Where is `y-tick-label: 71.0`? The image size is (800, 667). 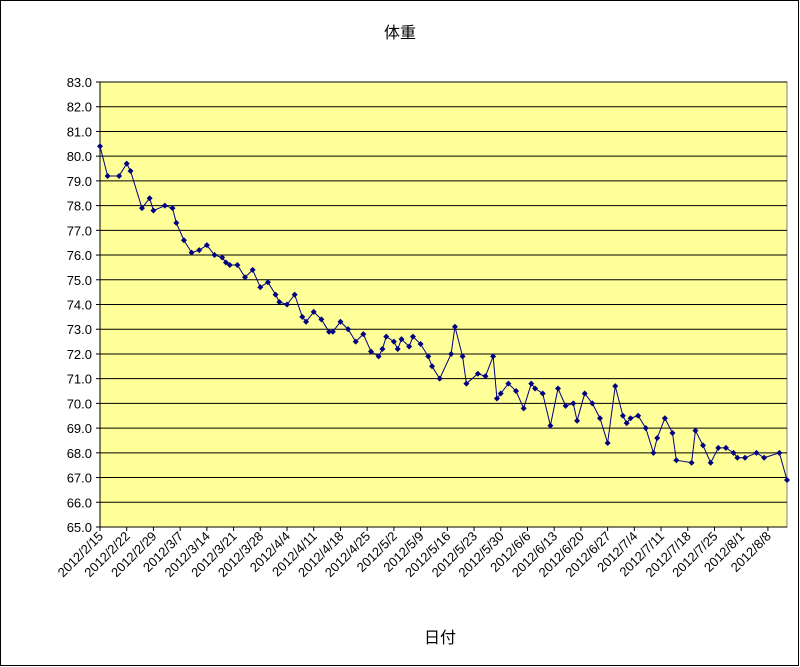
y-tick-label: 71.0 is located at coordinates (79, 379).